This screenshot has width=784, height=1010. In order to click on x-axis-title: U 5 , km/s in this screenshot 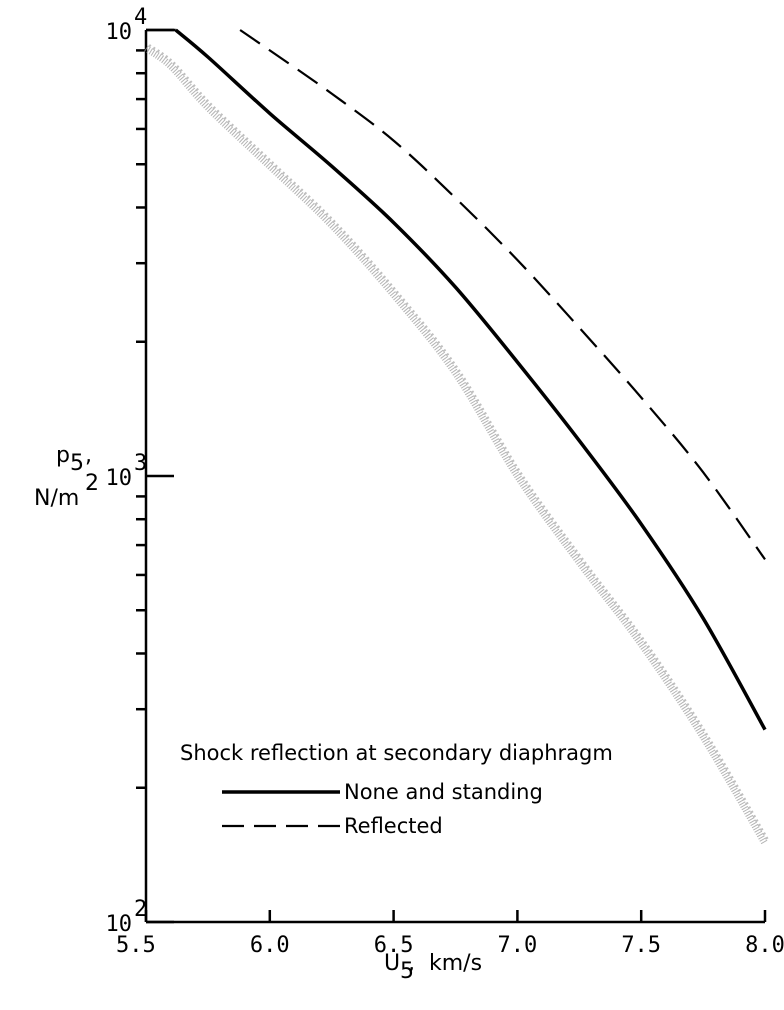, I will do `click(433, 967)`.